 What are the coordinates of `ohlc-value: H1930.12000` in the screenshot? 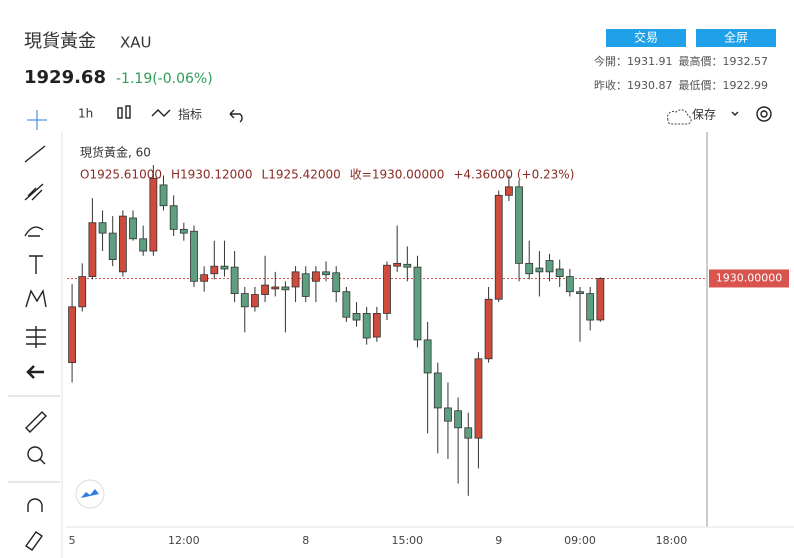 It's located at (212, 175).